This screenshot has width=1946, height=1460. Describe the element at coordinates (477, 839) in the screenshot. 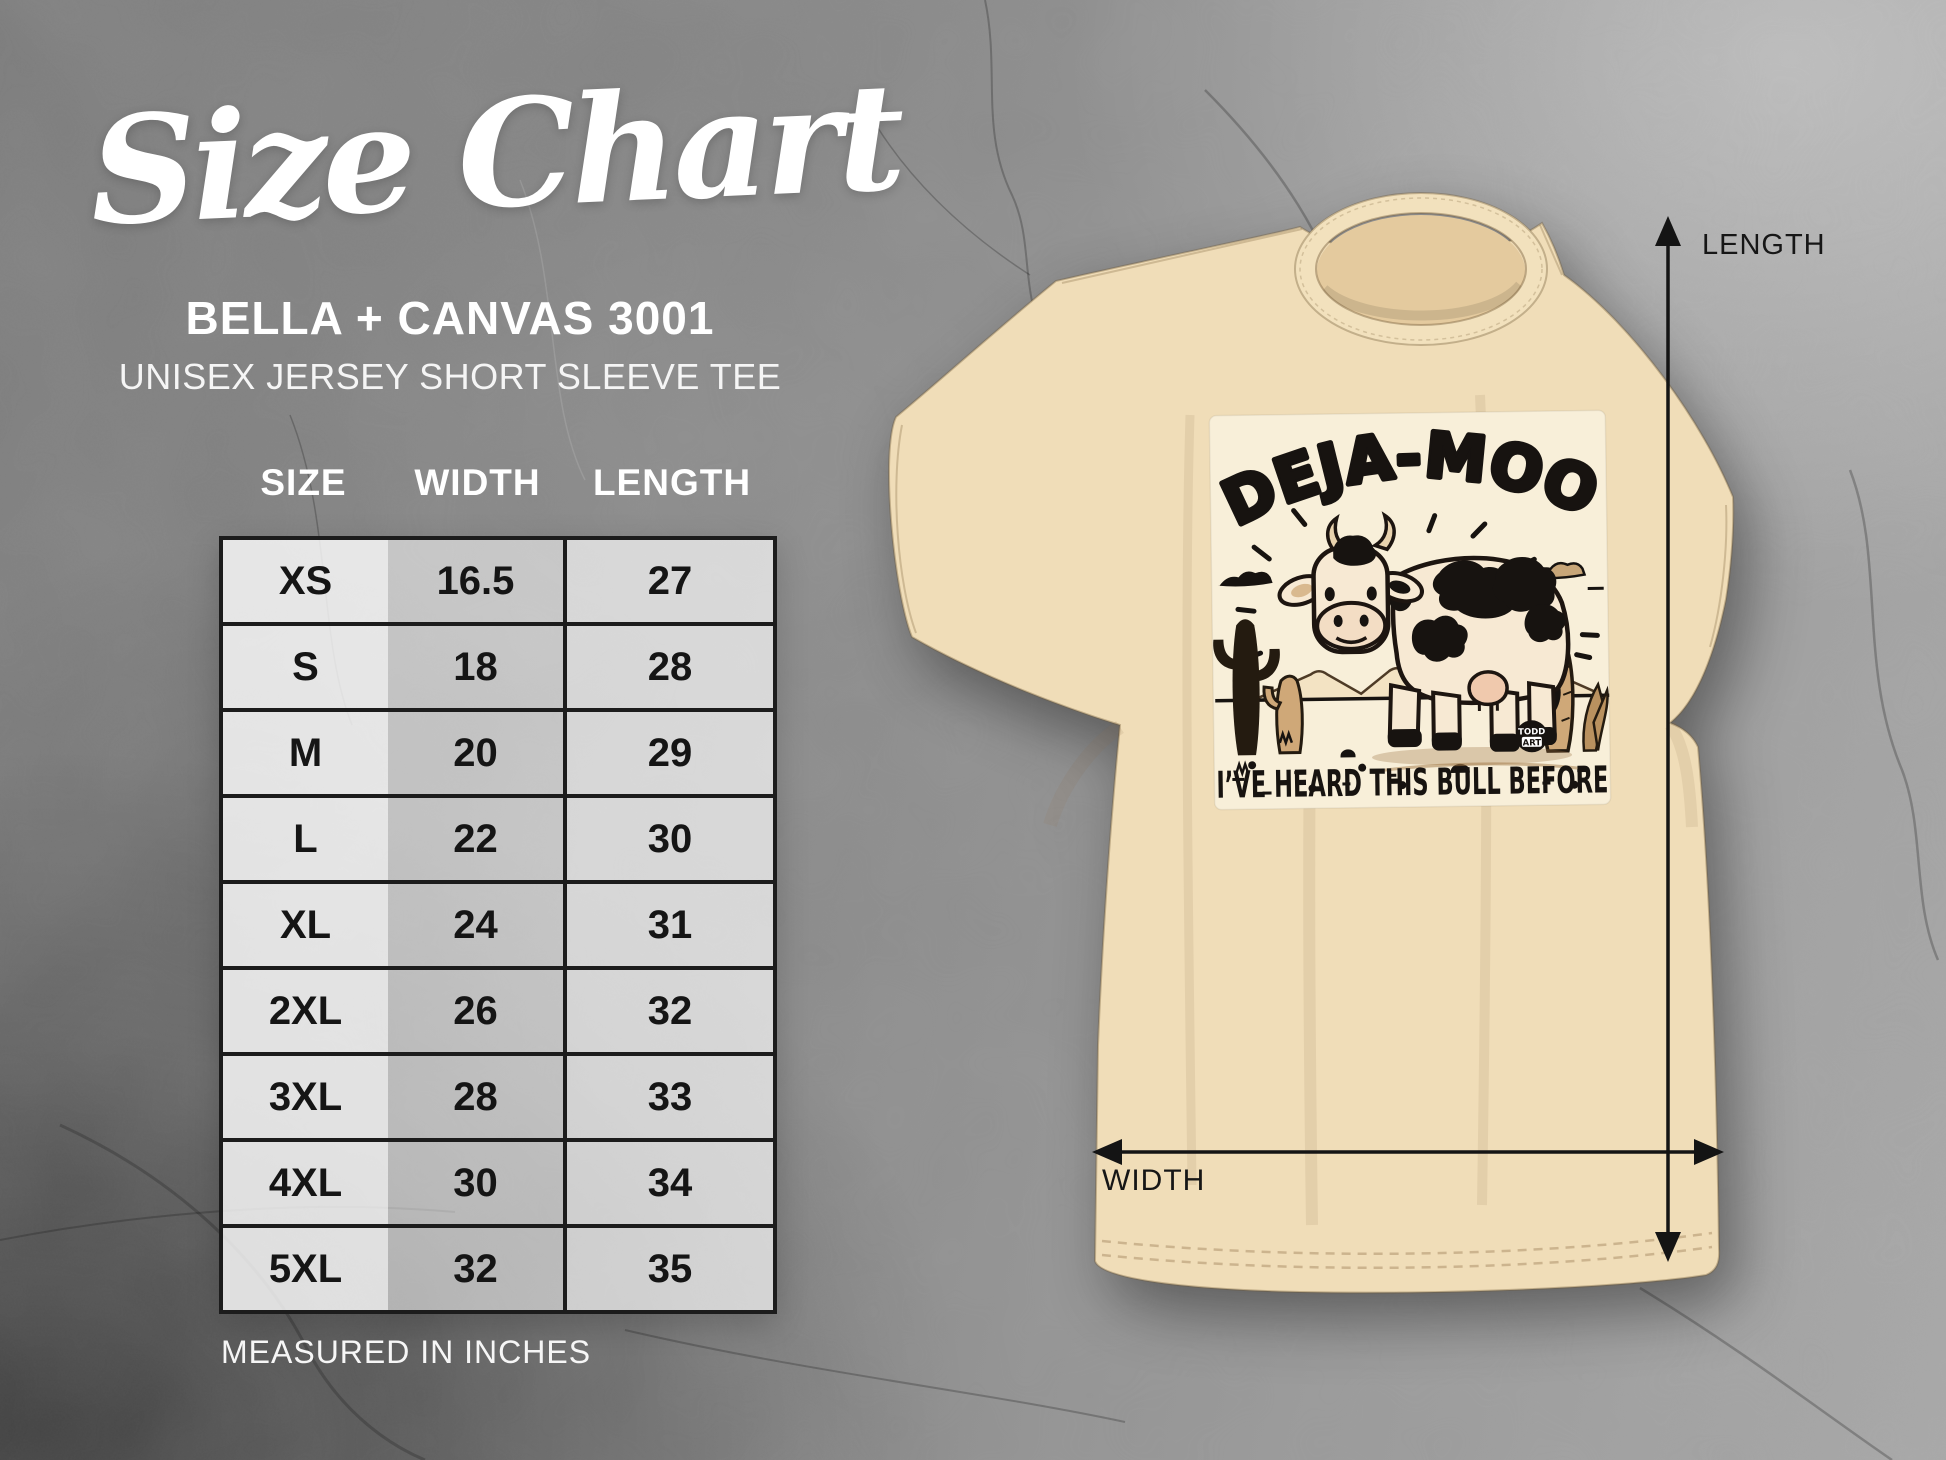

I see `width-cell: 22` at that location.